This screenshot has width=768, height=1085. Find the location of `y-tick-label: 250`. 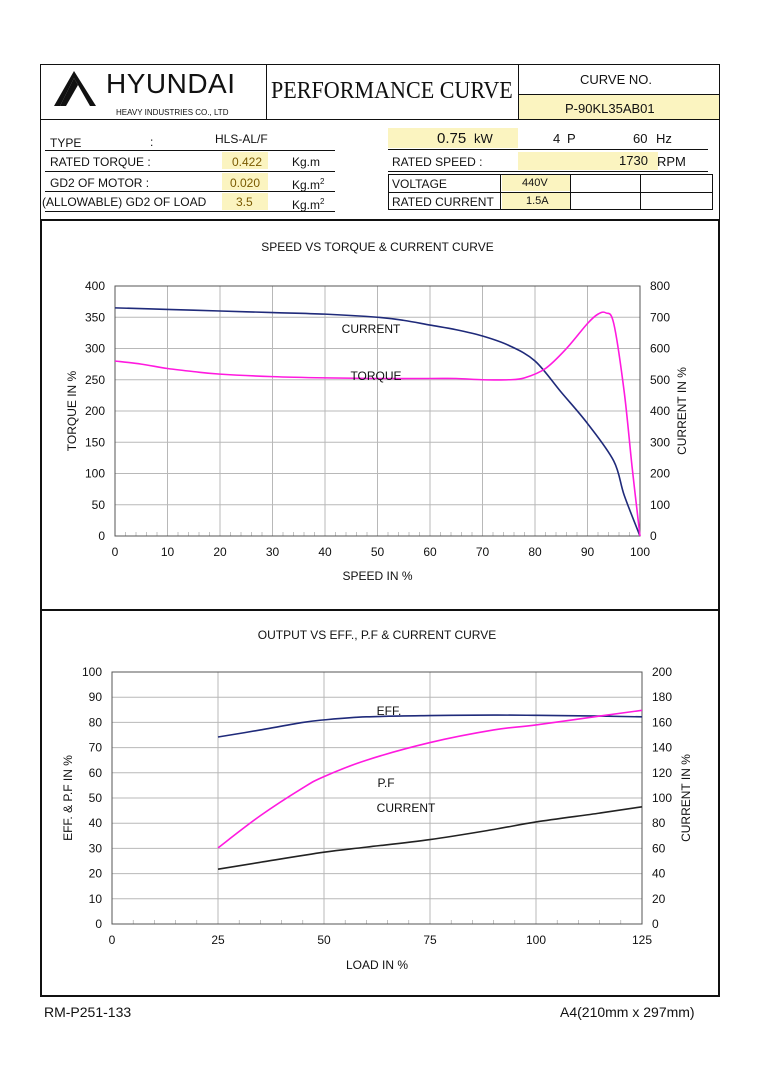

y-tick-label: 250 is located at coordinates (95, 380).